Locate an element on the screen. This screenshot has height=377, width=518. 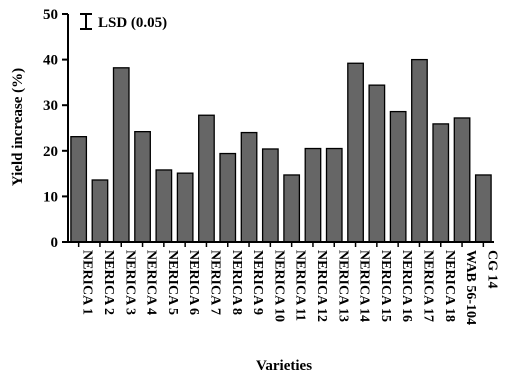
x-tick-label: NERICA 12 is located at coordinates (321, 286).